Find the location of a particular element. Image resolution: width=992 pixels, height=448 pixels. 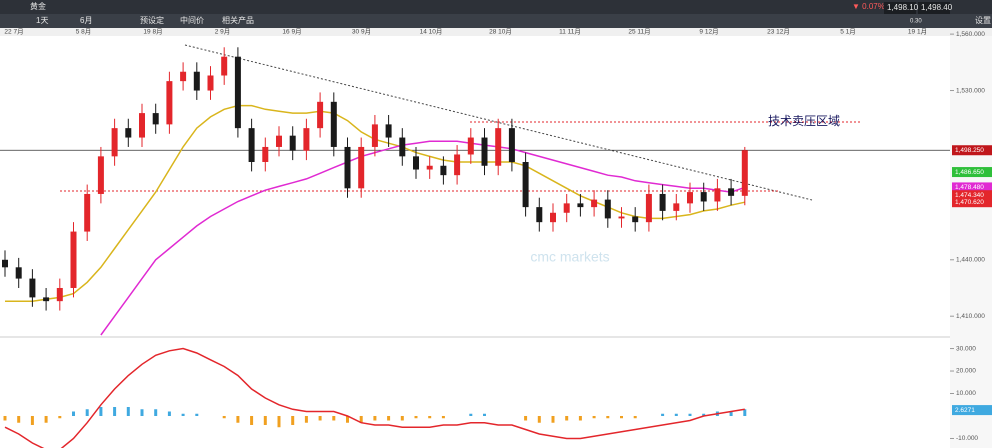

bid-box is located at coordinates (900, 8).